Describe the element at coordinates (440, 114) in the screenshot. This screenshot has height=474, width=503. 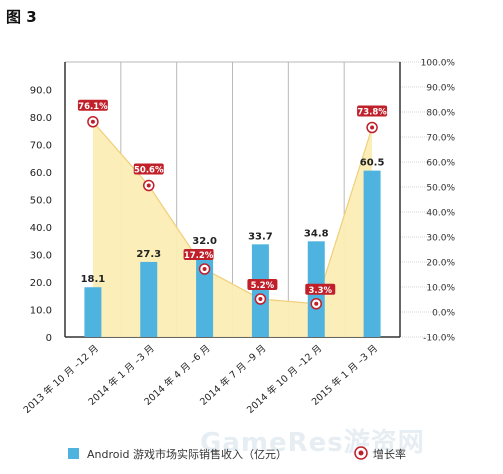
I see `y-right-tick-label: 80.0%` at that location.